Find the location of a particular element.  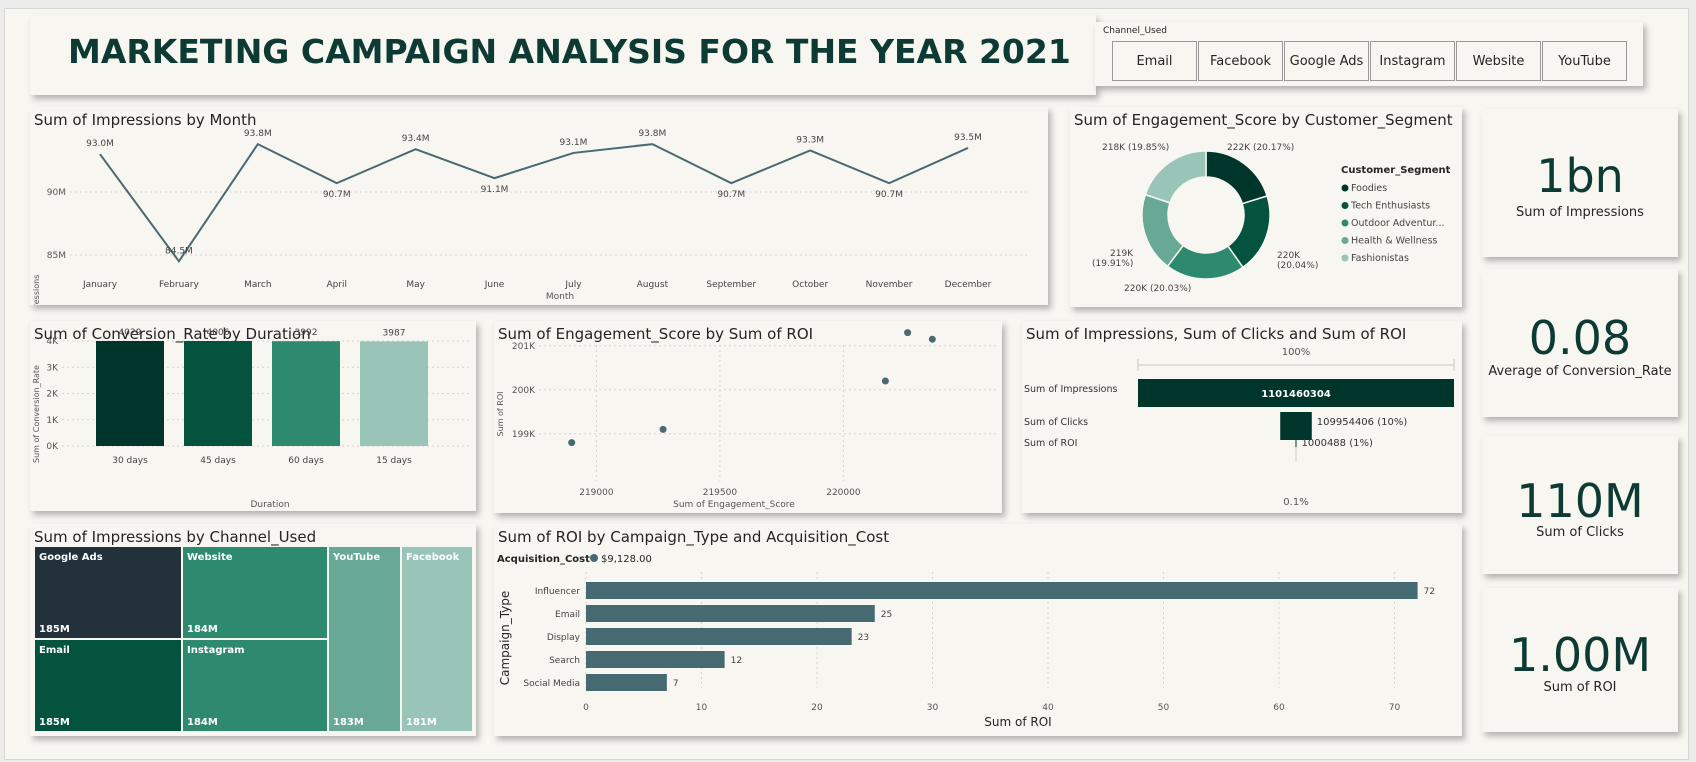

slicer-option-label: Email is located at coordinates (1154, 61).